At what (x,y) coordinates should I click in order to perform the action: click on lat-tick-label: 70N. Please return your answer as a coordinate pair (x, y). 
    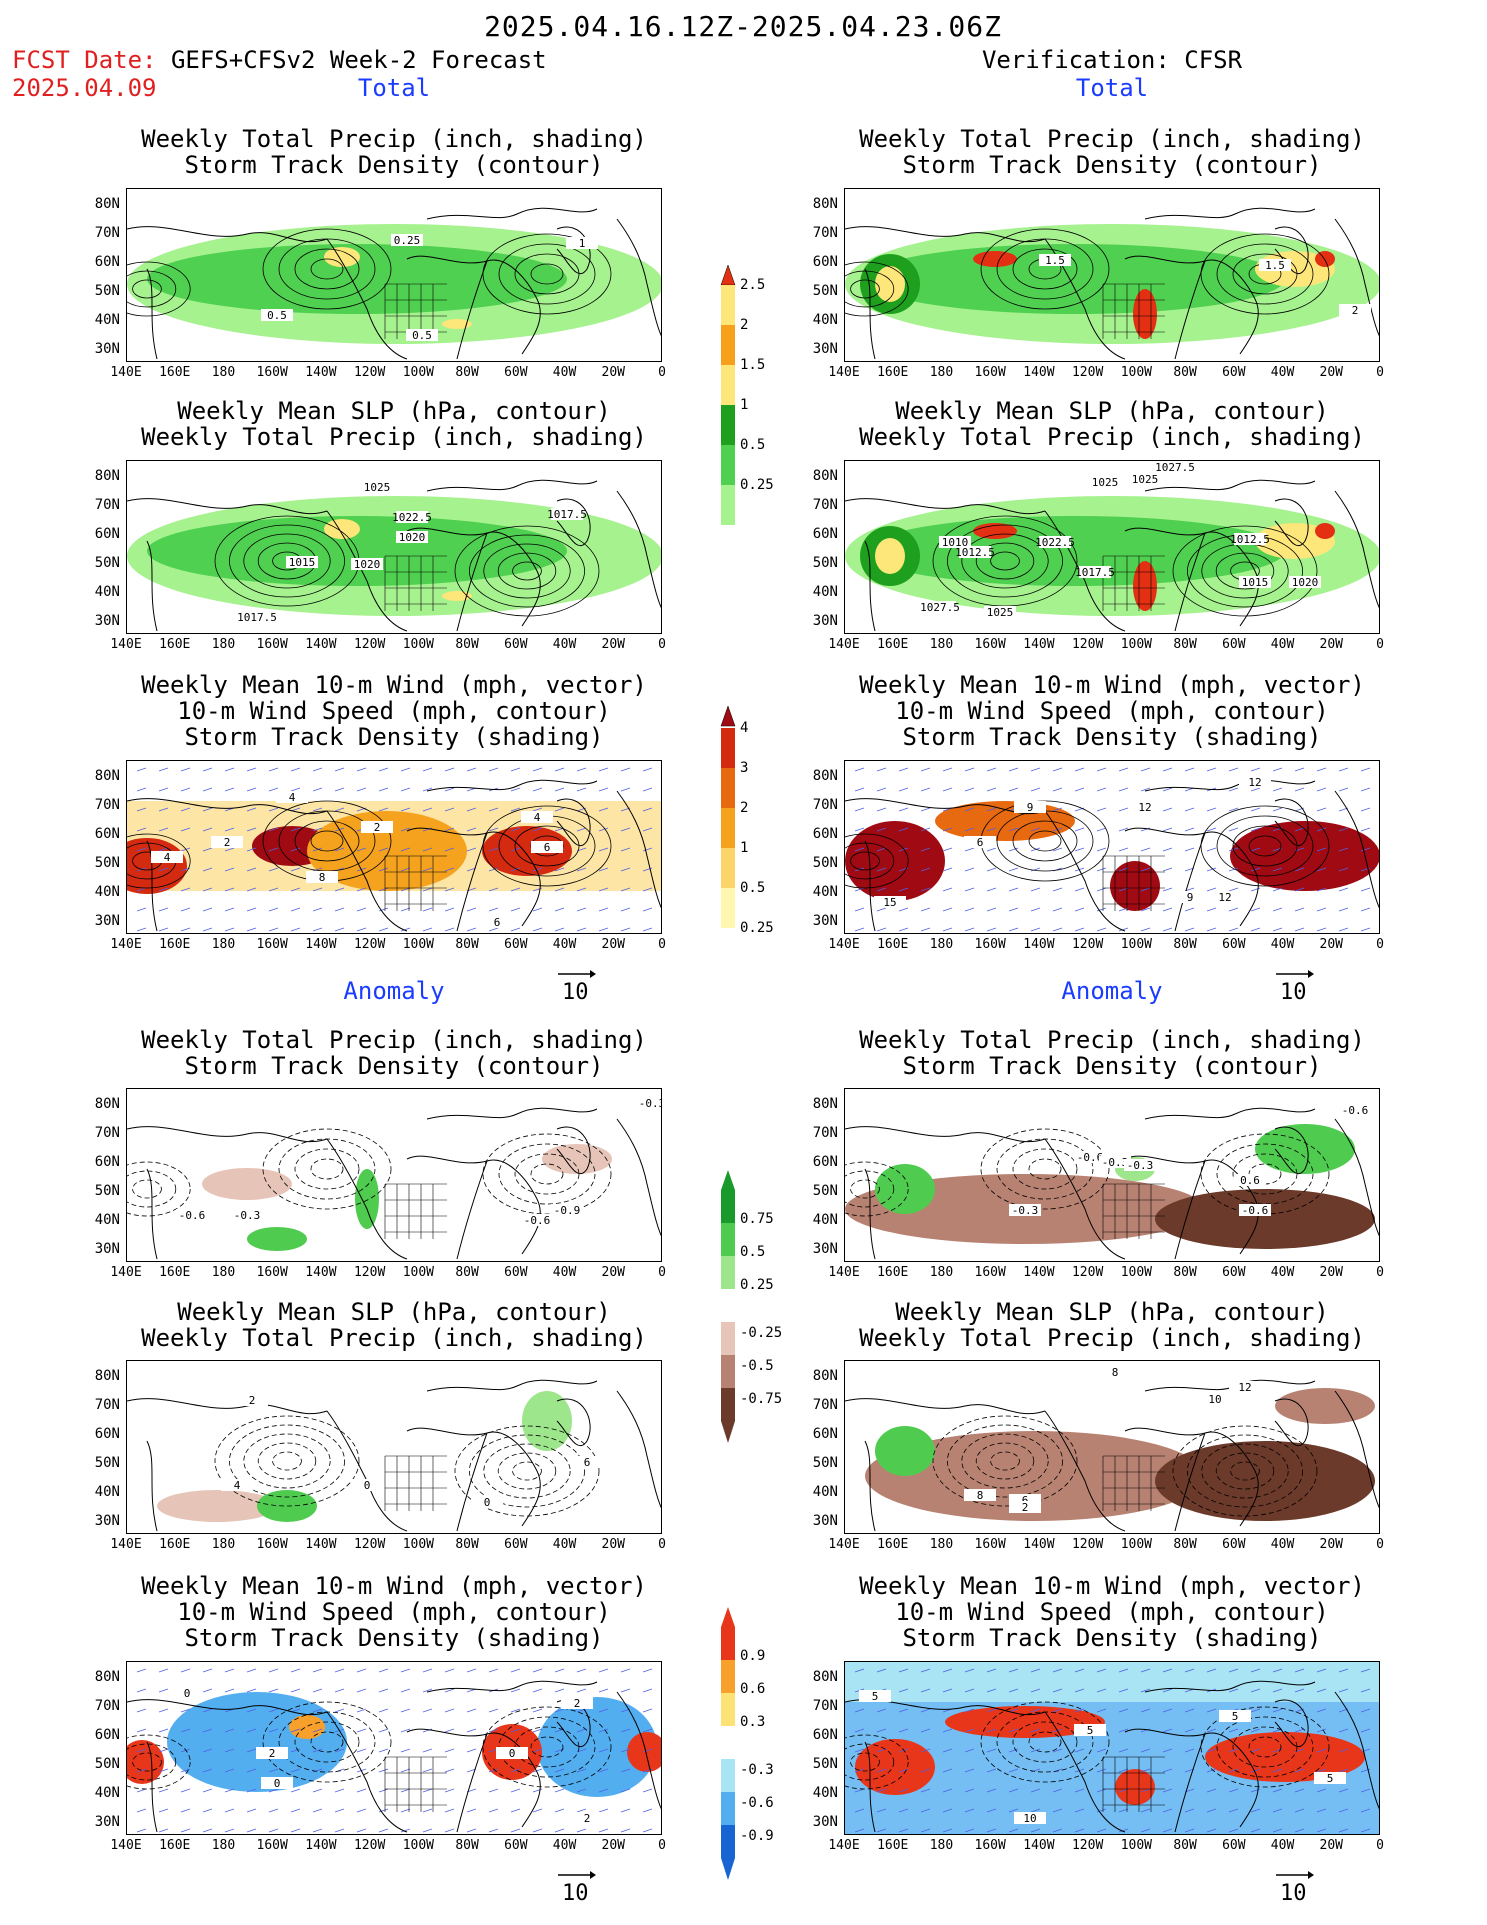
    Looking at the image, I should click on (825, 233).